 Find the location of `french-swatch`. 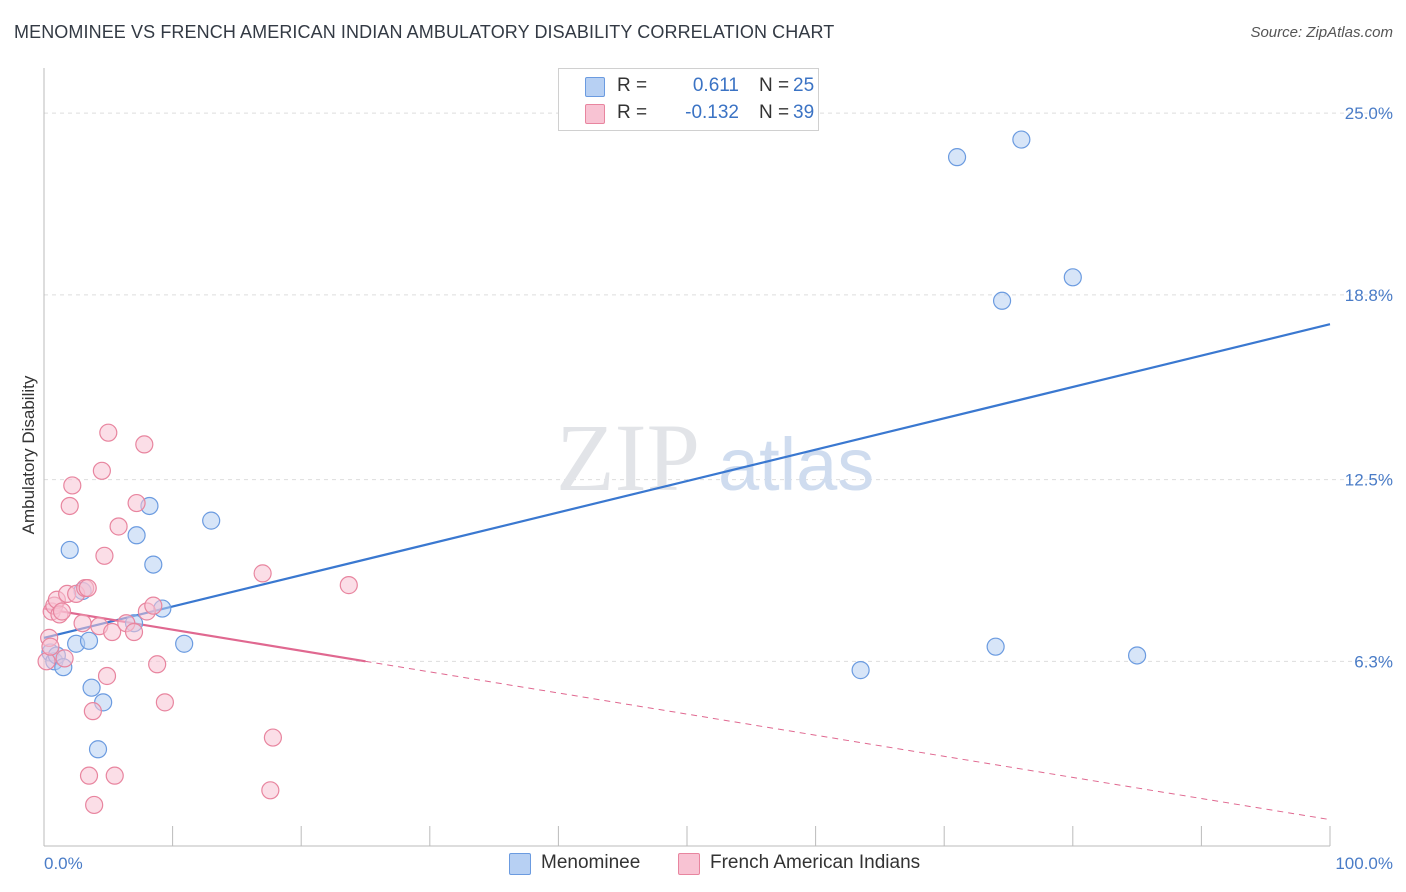

french-swatch is located at coordinates (595, 114).